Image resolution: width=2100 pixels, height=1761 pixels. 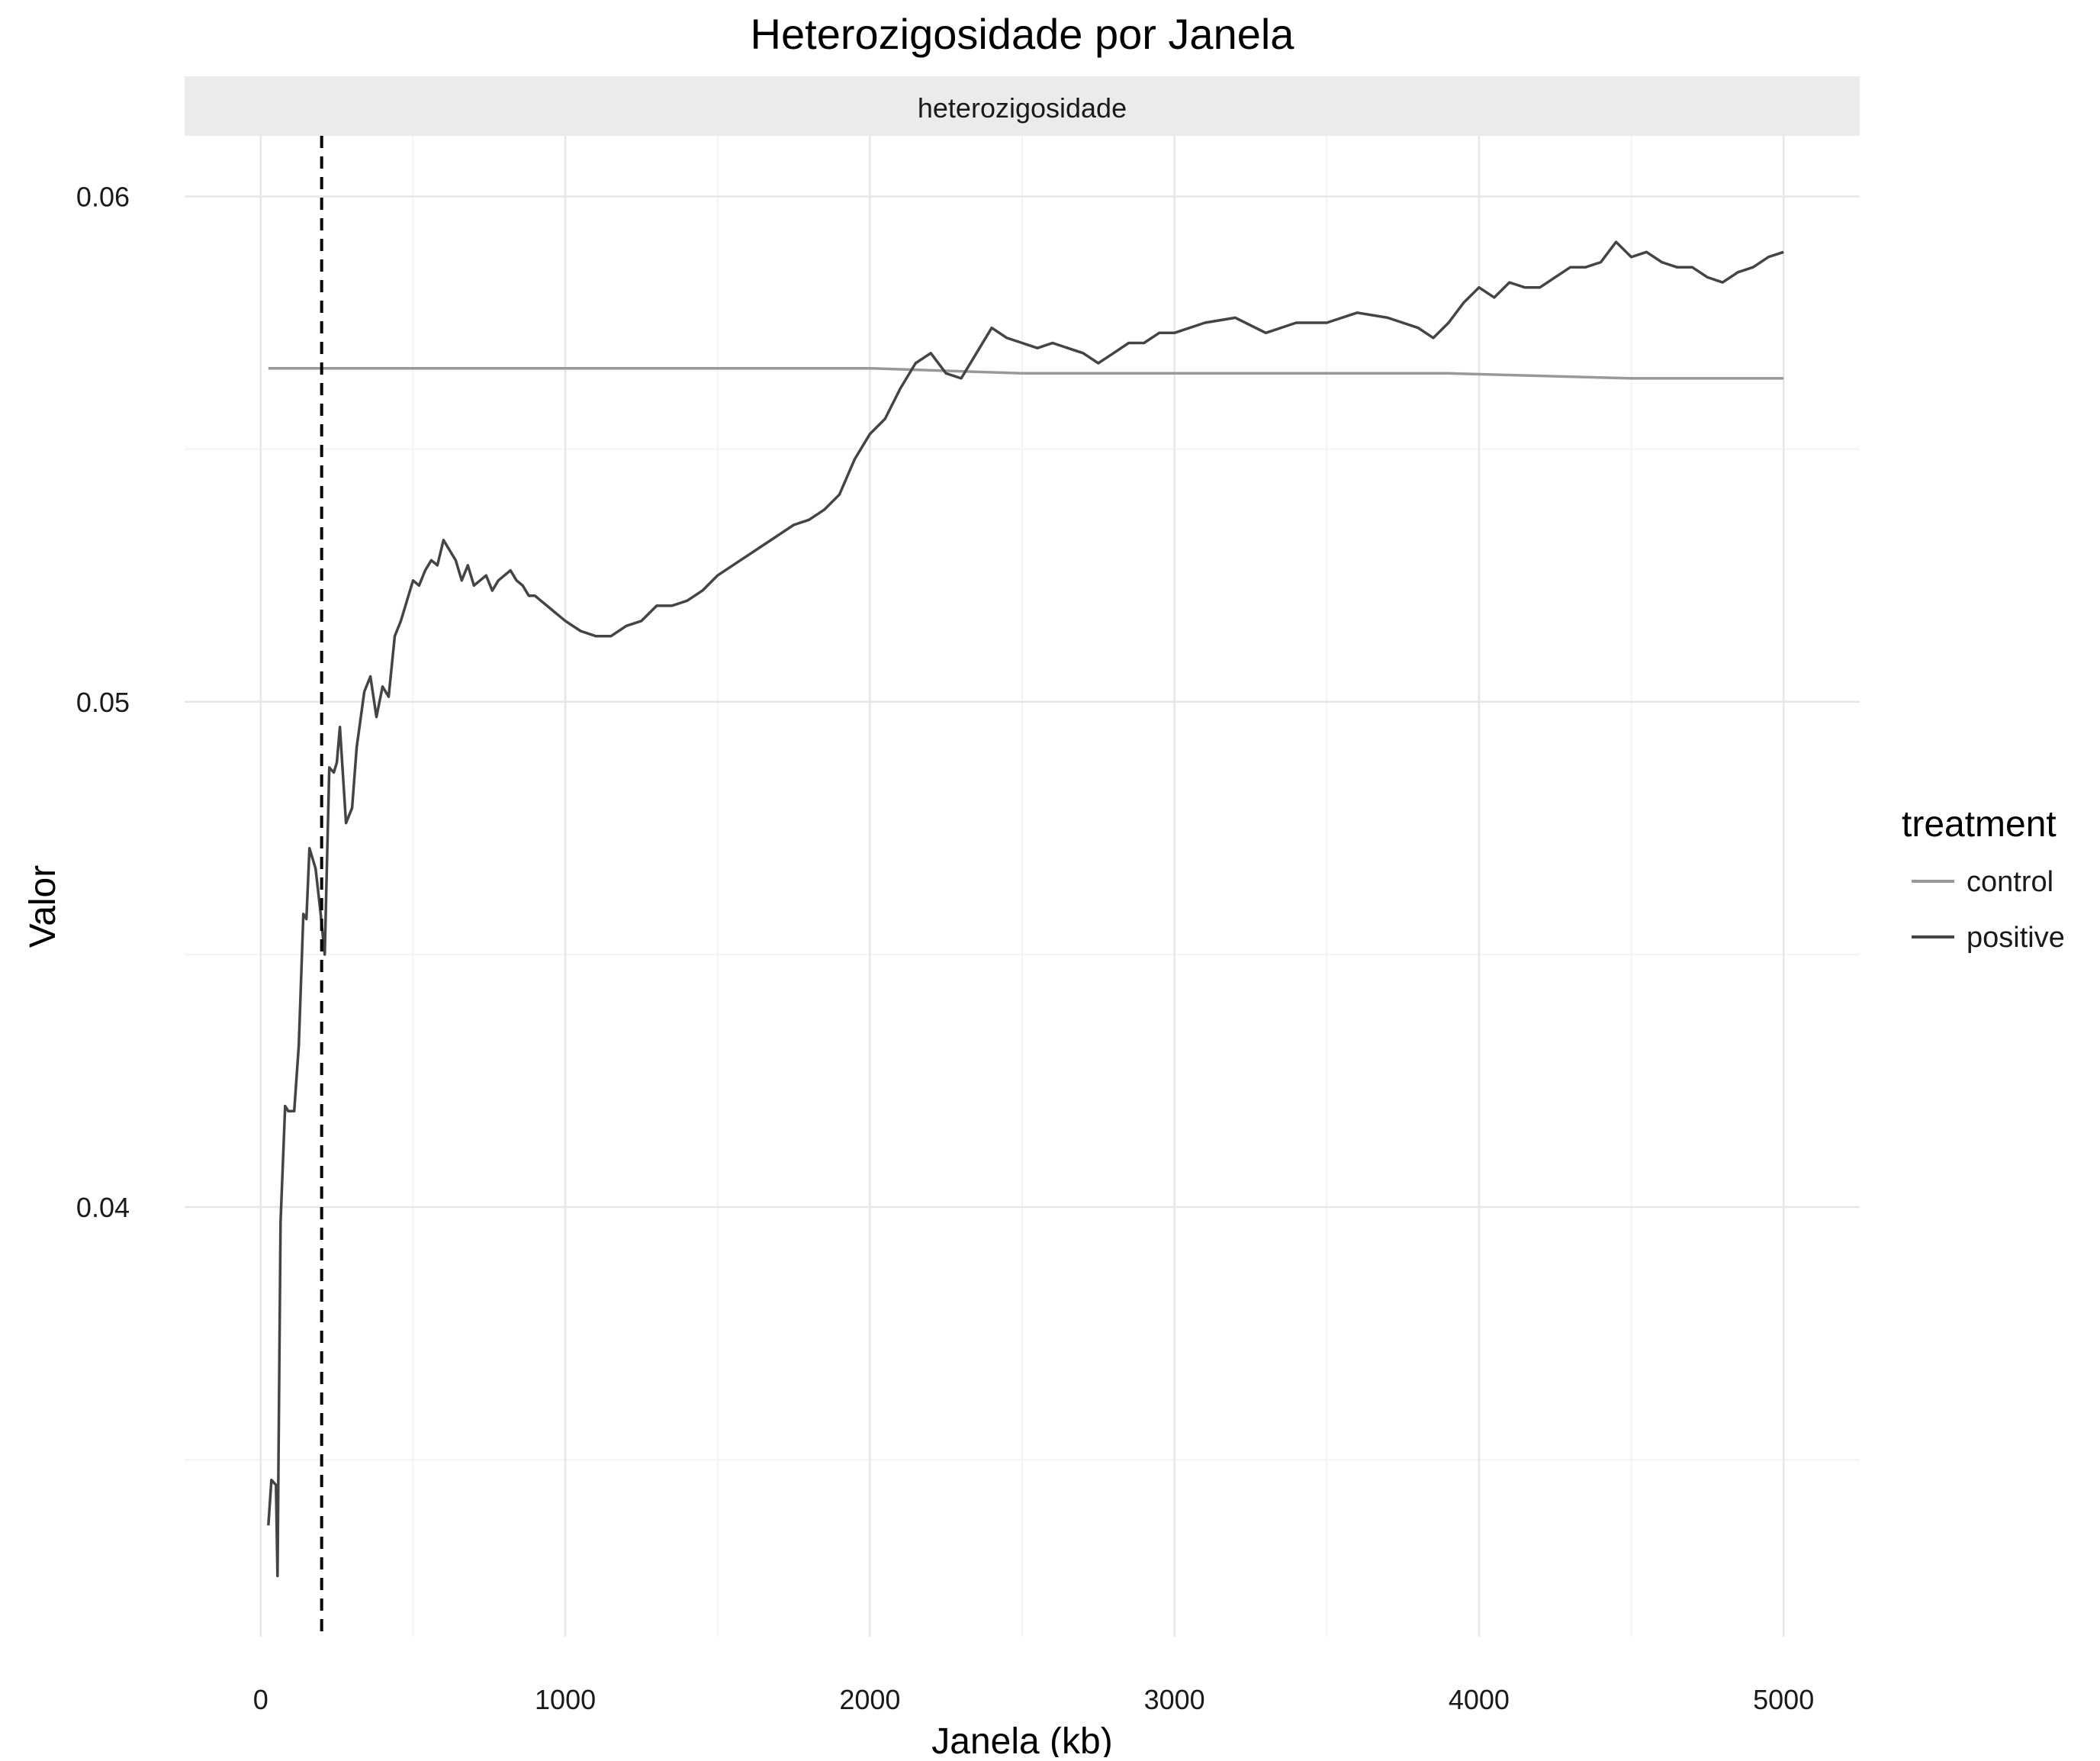 I want to click on legend: treatment control positive, so click(x=1983, y=879).